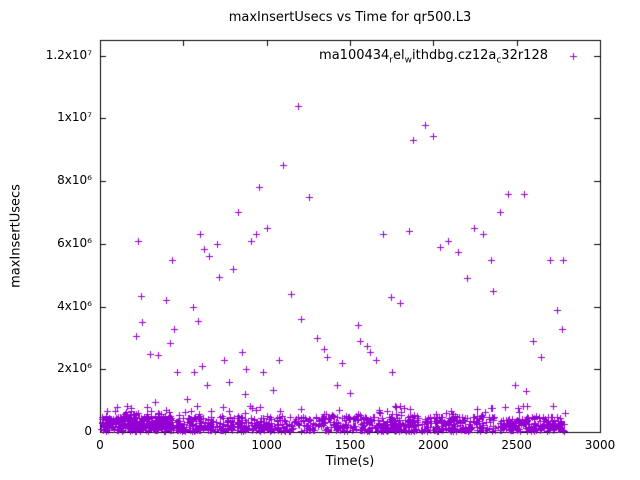 This screenshot has height=480, width=640. Describe the element at coordinates (350, 17) in the screenshot. I see `chart-title: maxInsertUsecs vs Time for qr500.L3` at that location.